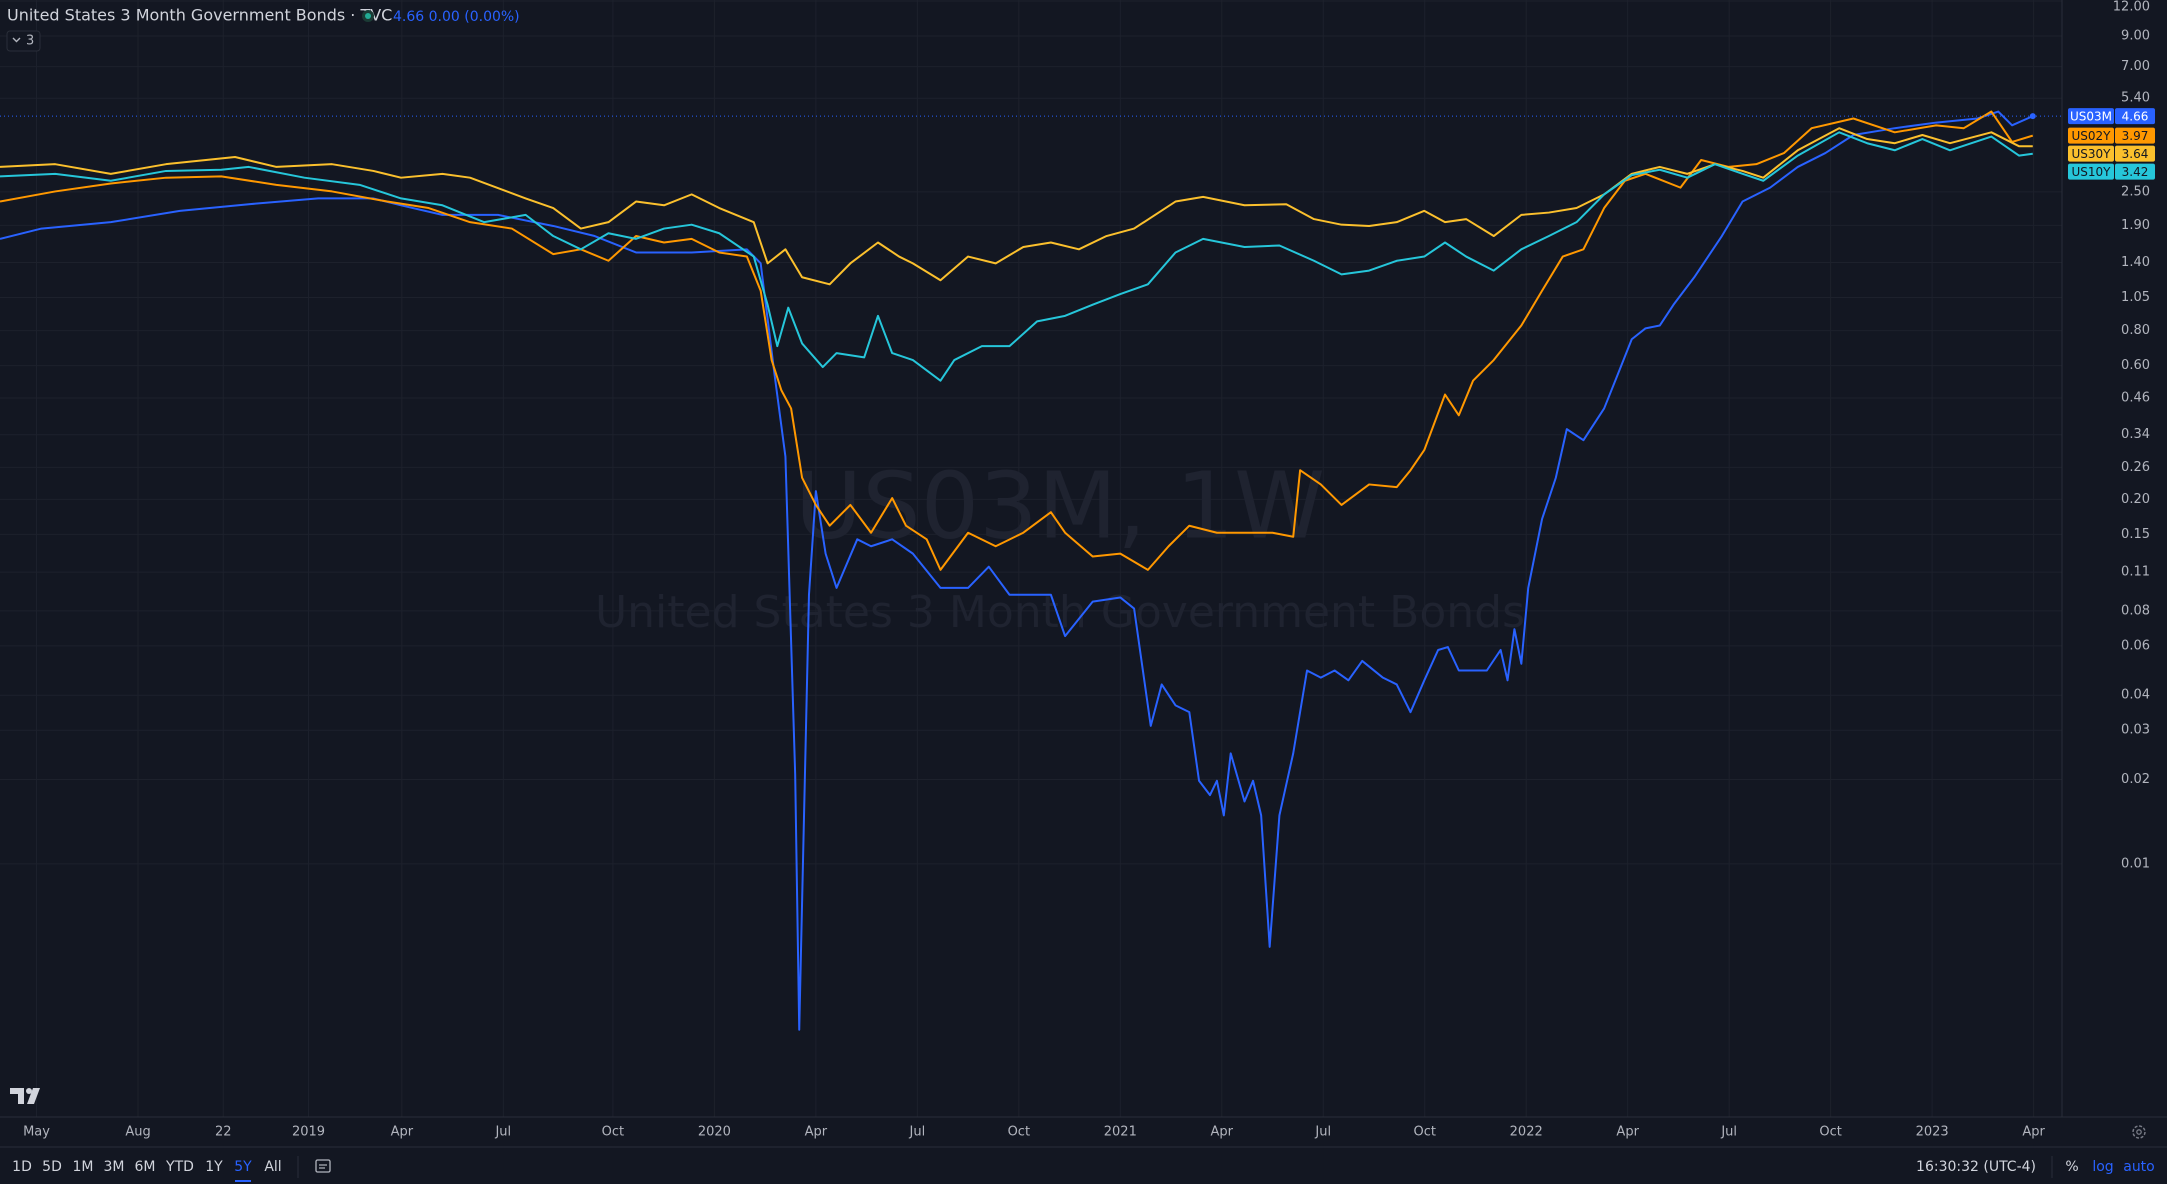 The image size is (2167, 1184). I want to click on y-tick-label: 1.90, so click(2135, 225).